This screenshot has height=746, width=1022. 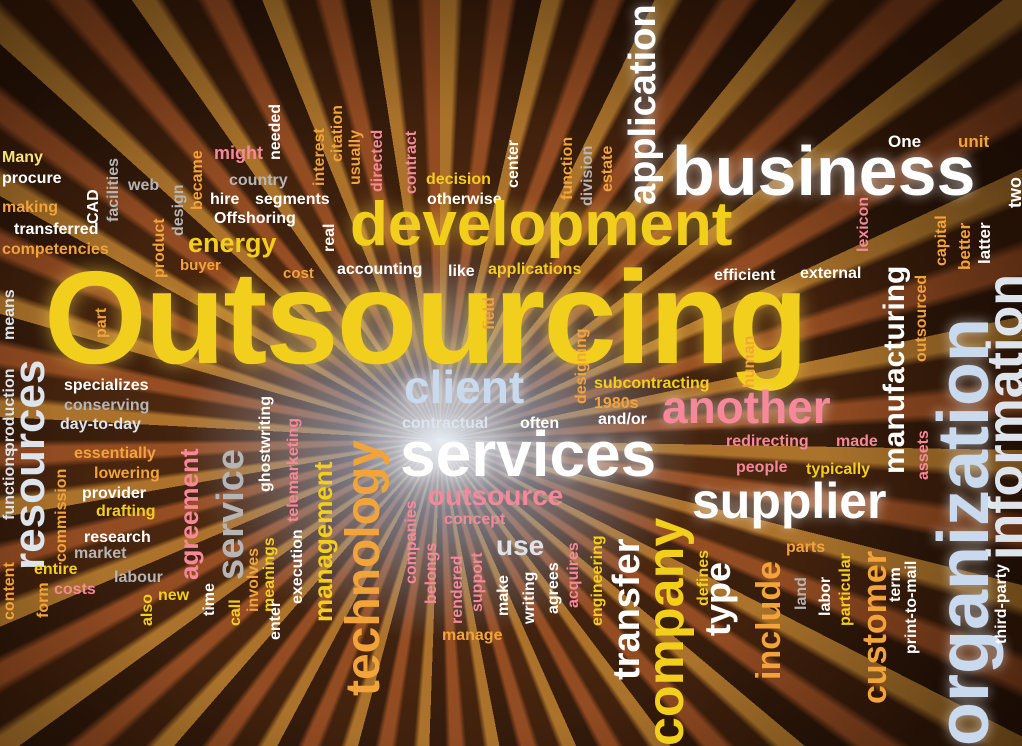 I want to click on word-parts: parts, so click(x=806, y=547).